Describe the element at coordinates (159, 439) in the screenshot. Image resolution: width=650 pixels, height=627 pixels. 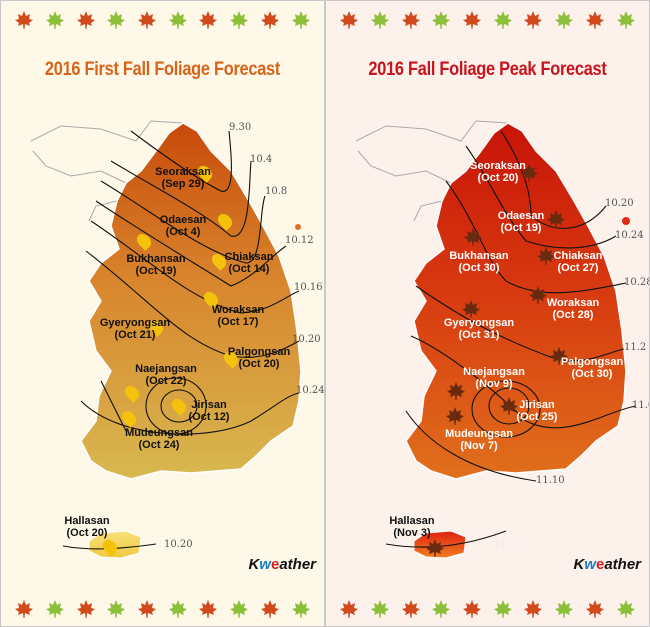
I see `mountain-label: Mudeungsan (Oct 24)` at that location.